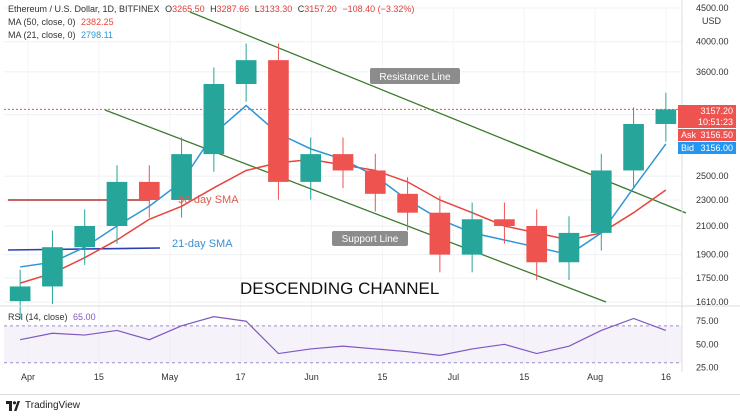  What do you see at coordinates (38, 317) in the screenshot?
I see `rsi-legend-label: RSI (14, close)` at bounding box center [38, 317].